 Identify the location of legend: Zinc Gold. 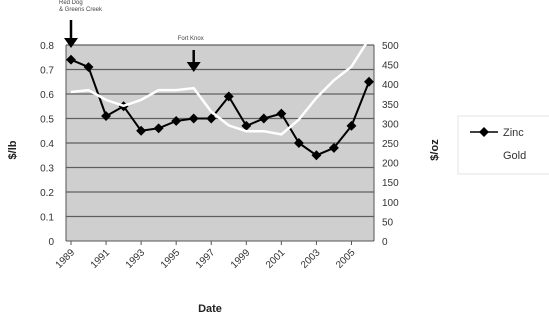
(503, 145).